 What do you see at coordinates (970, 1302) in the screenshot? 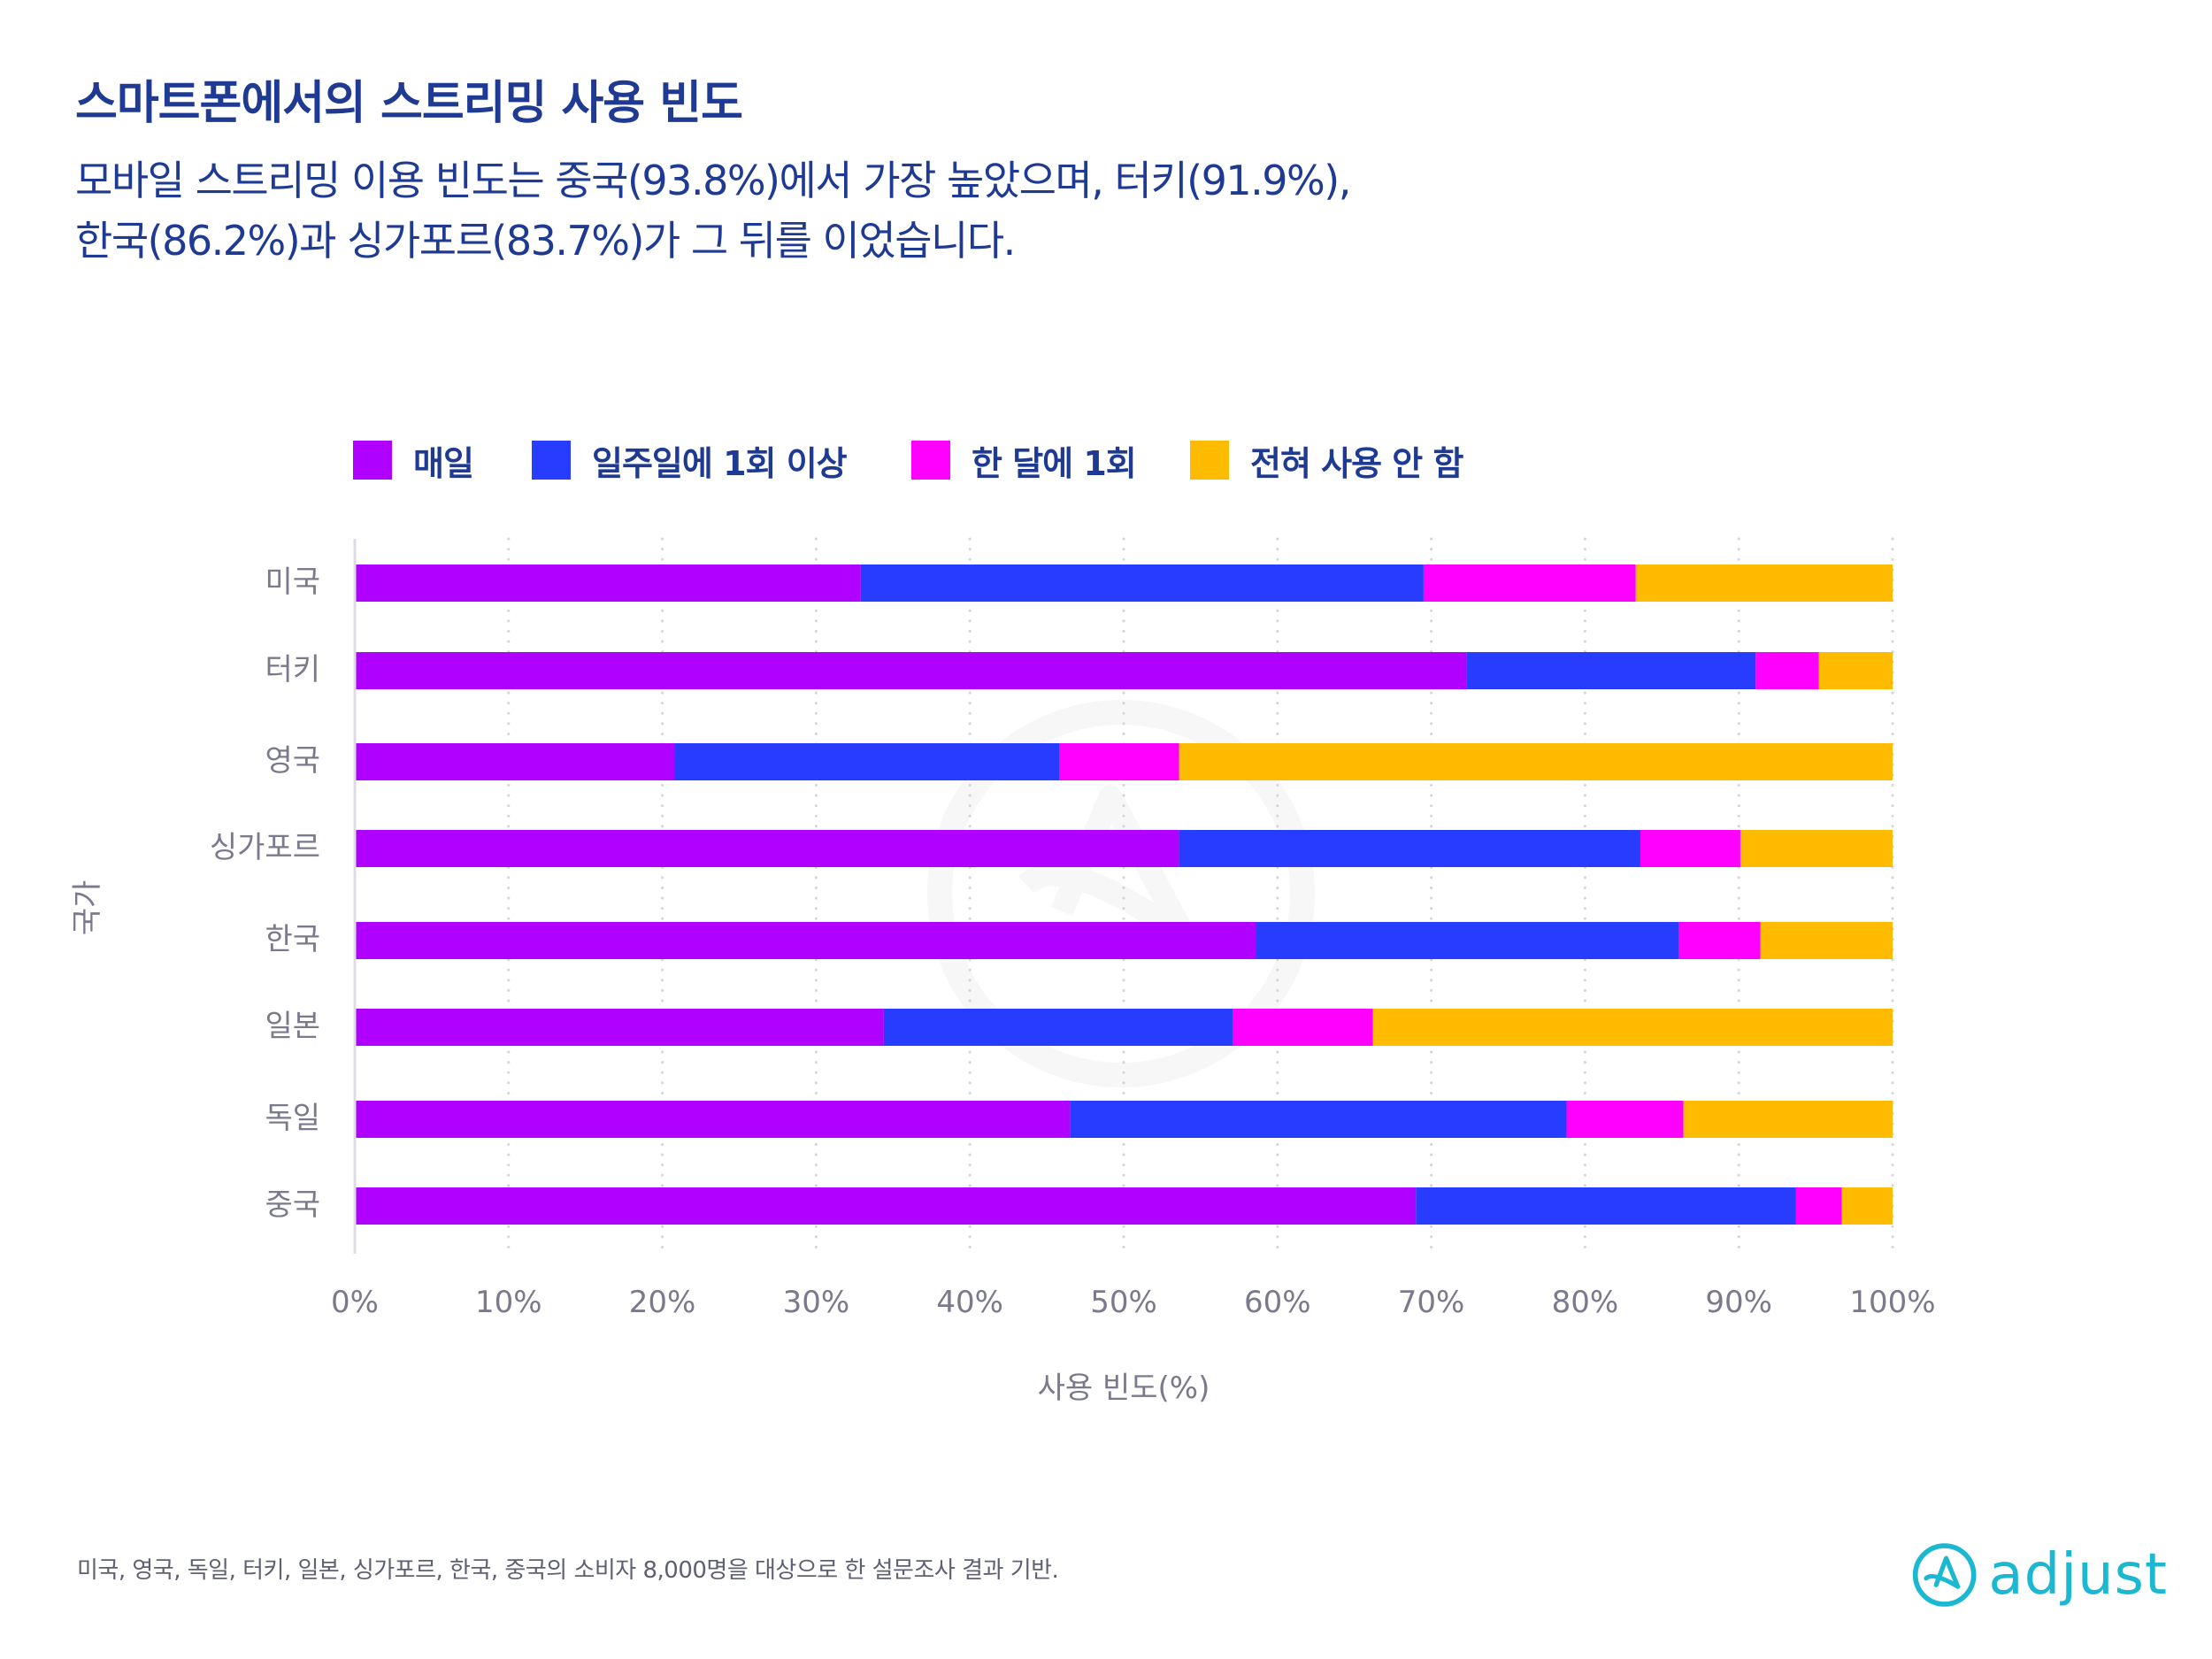
I see `x-tick-label: 40%` at bounding box center [970, 1302].